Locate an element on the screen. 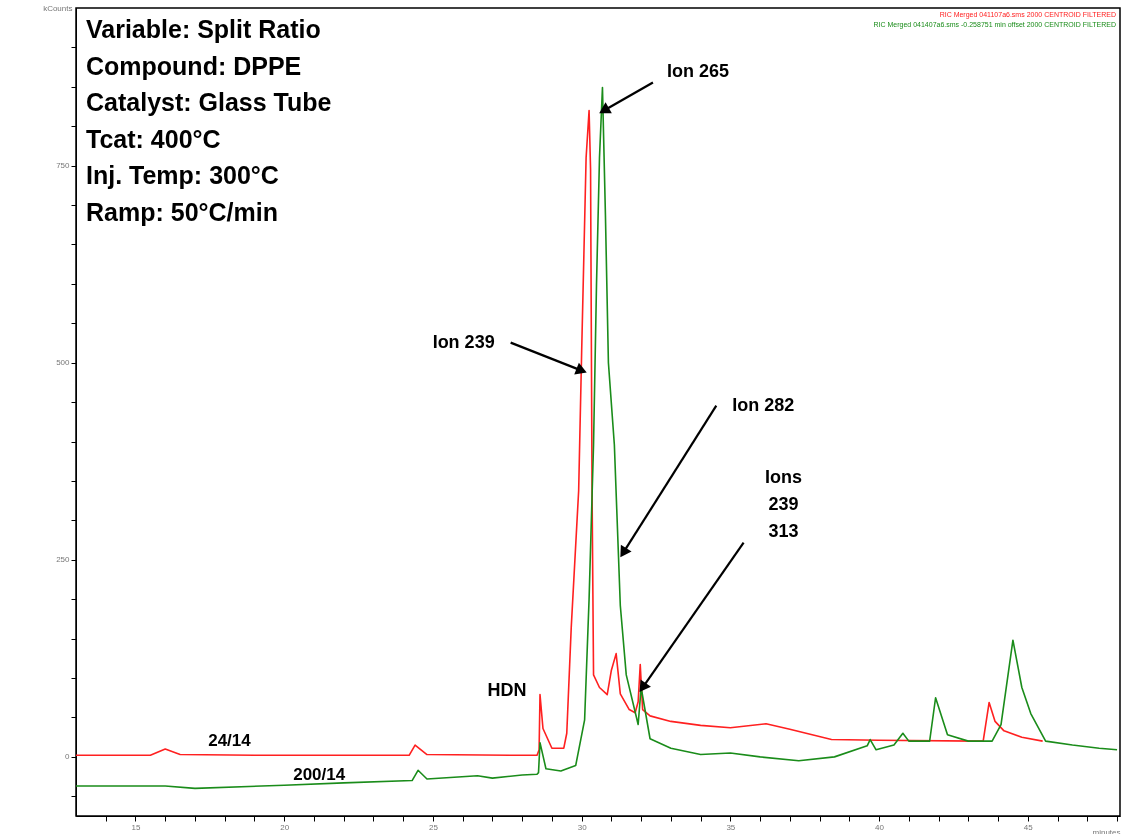  annotation: Compound: DPPE is located at coordinates (194, 65).